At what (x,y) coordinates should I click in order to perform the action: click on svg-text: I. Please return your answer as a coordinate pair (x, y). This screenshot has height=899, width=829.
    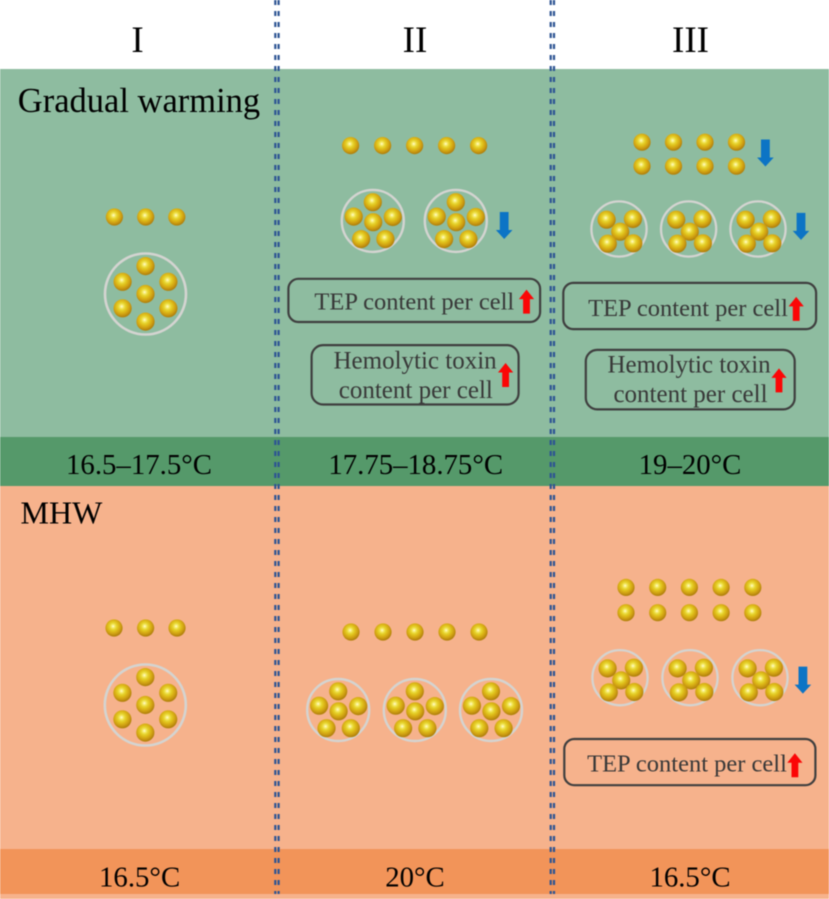
    Looking at the image, I should click on (137, 40).